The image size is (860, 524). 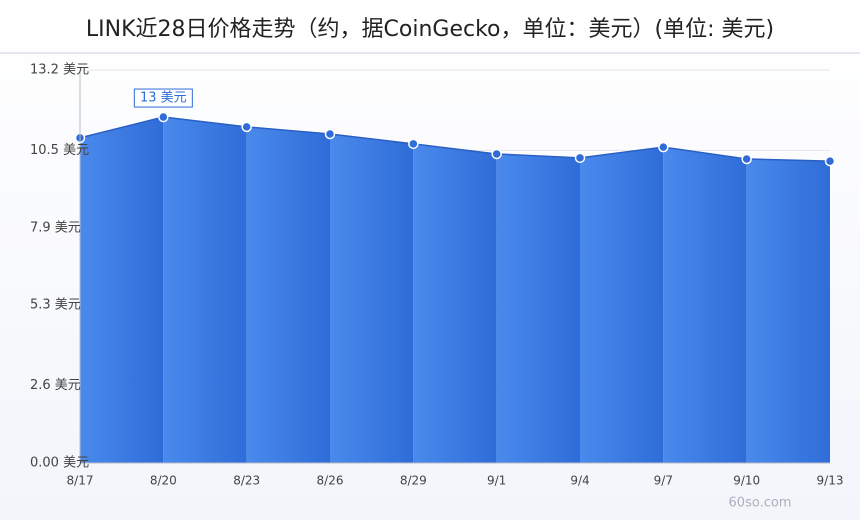 What do you see at coordinates (55, 305) in the screenshot?
I see `y-tick-label: 5.3 美元` at bounding box center [55, 305].